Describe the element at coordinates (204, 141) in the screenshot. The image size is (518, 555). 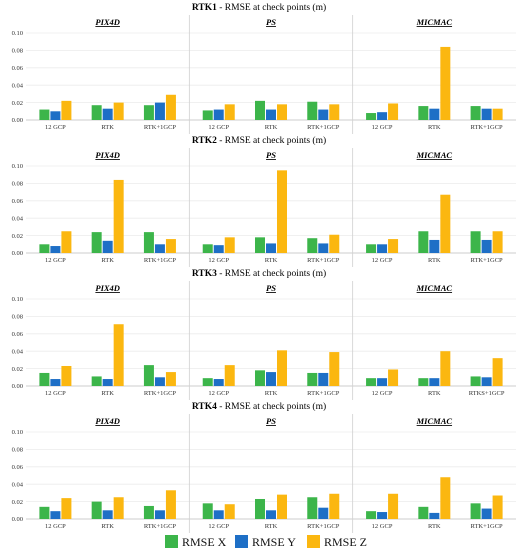
I see `chart-title-bold: RTK2` at that location.